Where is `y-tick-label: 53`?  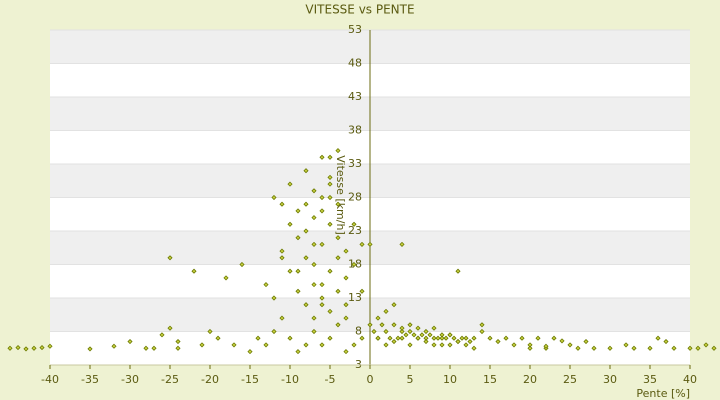 y-tick-label: 53 is located at coordinates (355, 29).